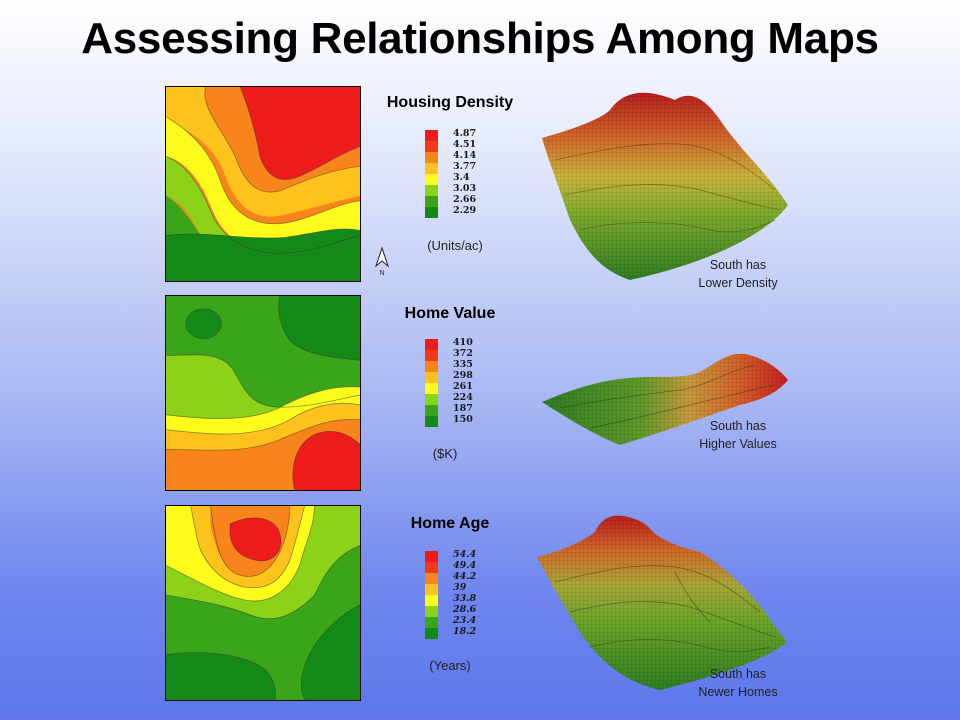 The width and height of the screenshot is (960, 720). Describe the element at coordinates (263, 603) in the screenshot. I see `home-age-contour-map` at that location.